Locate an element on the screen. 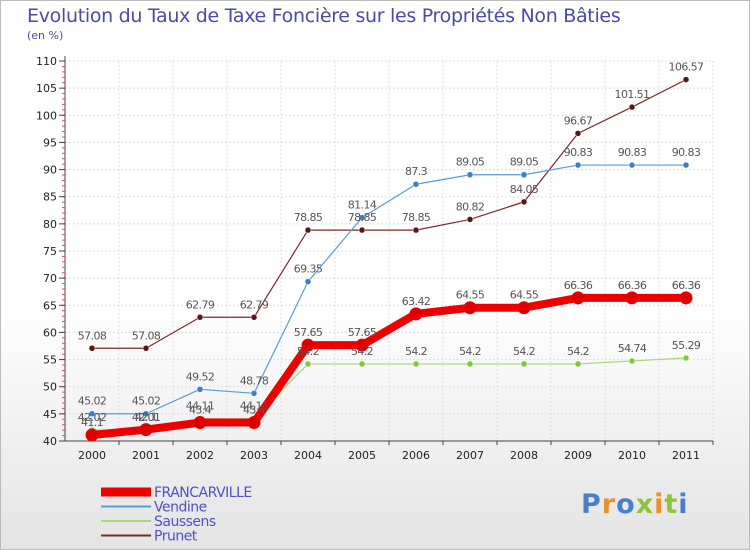 This screenshot has width=750, height=550. y-axis-unit: (en %) is located at coordinates (45, 35).